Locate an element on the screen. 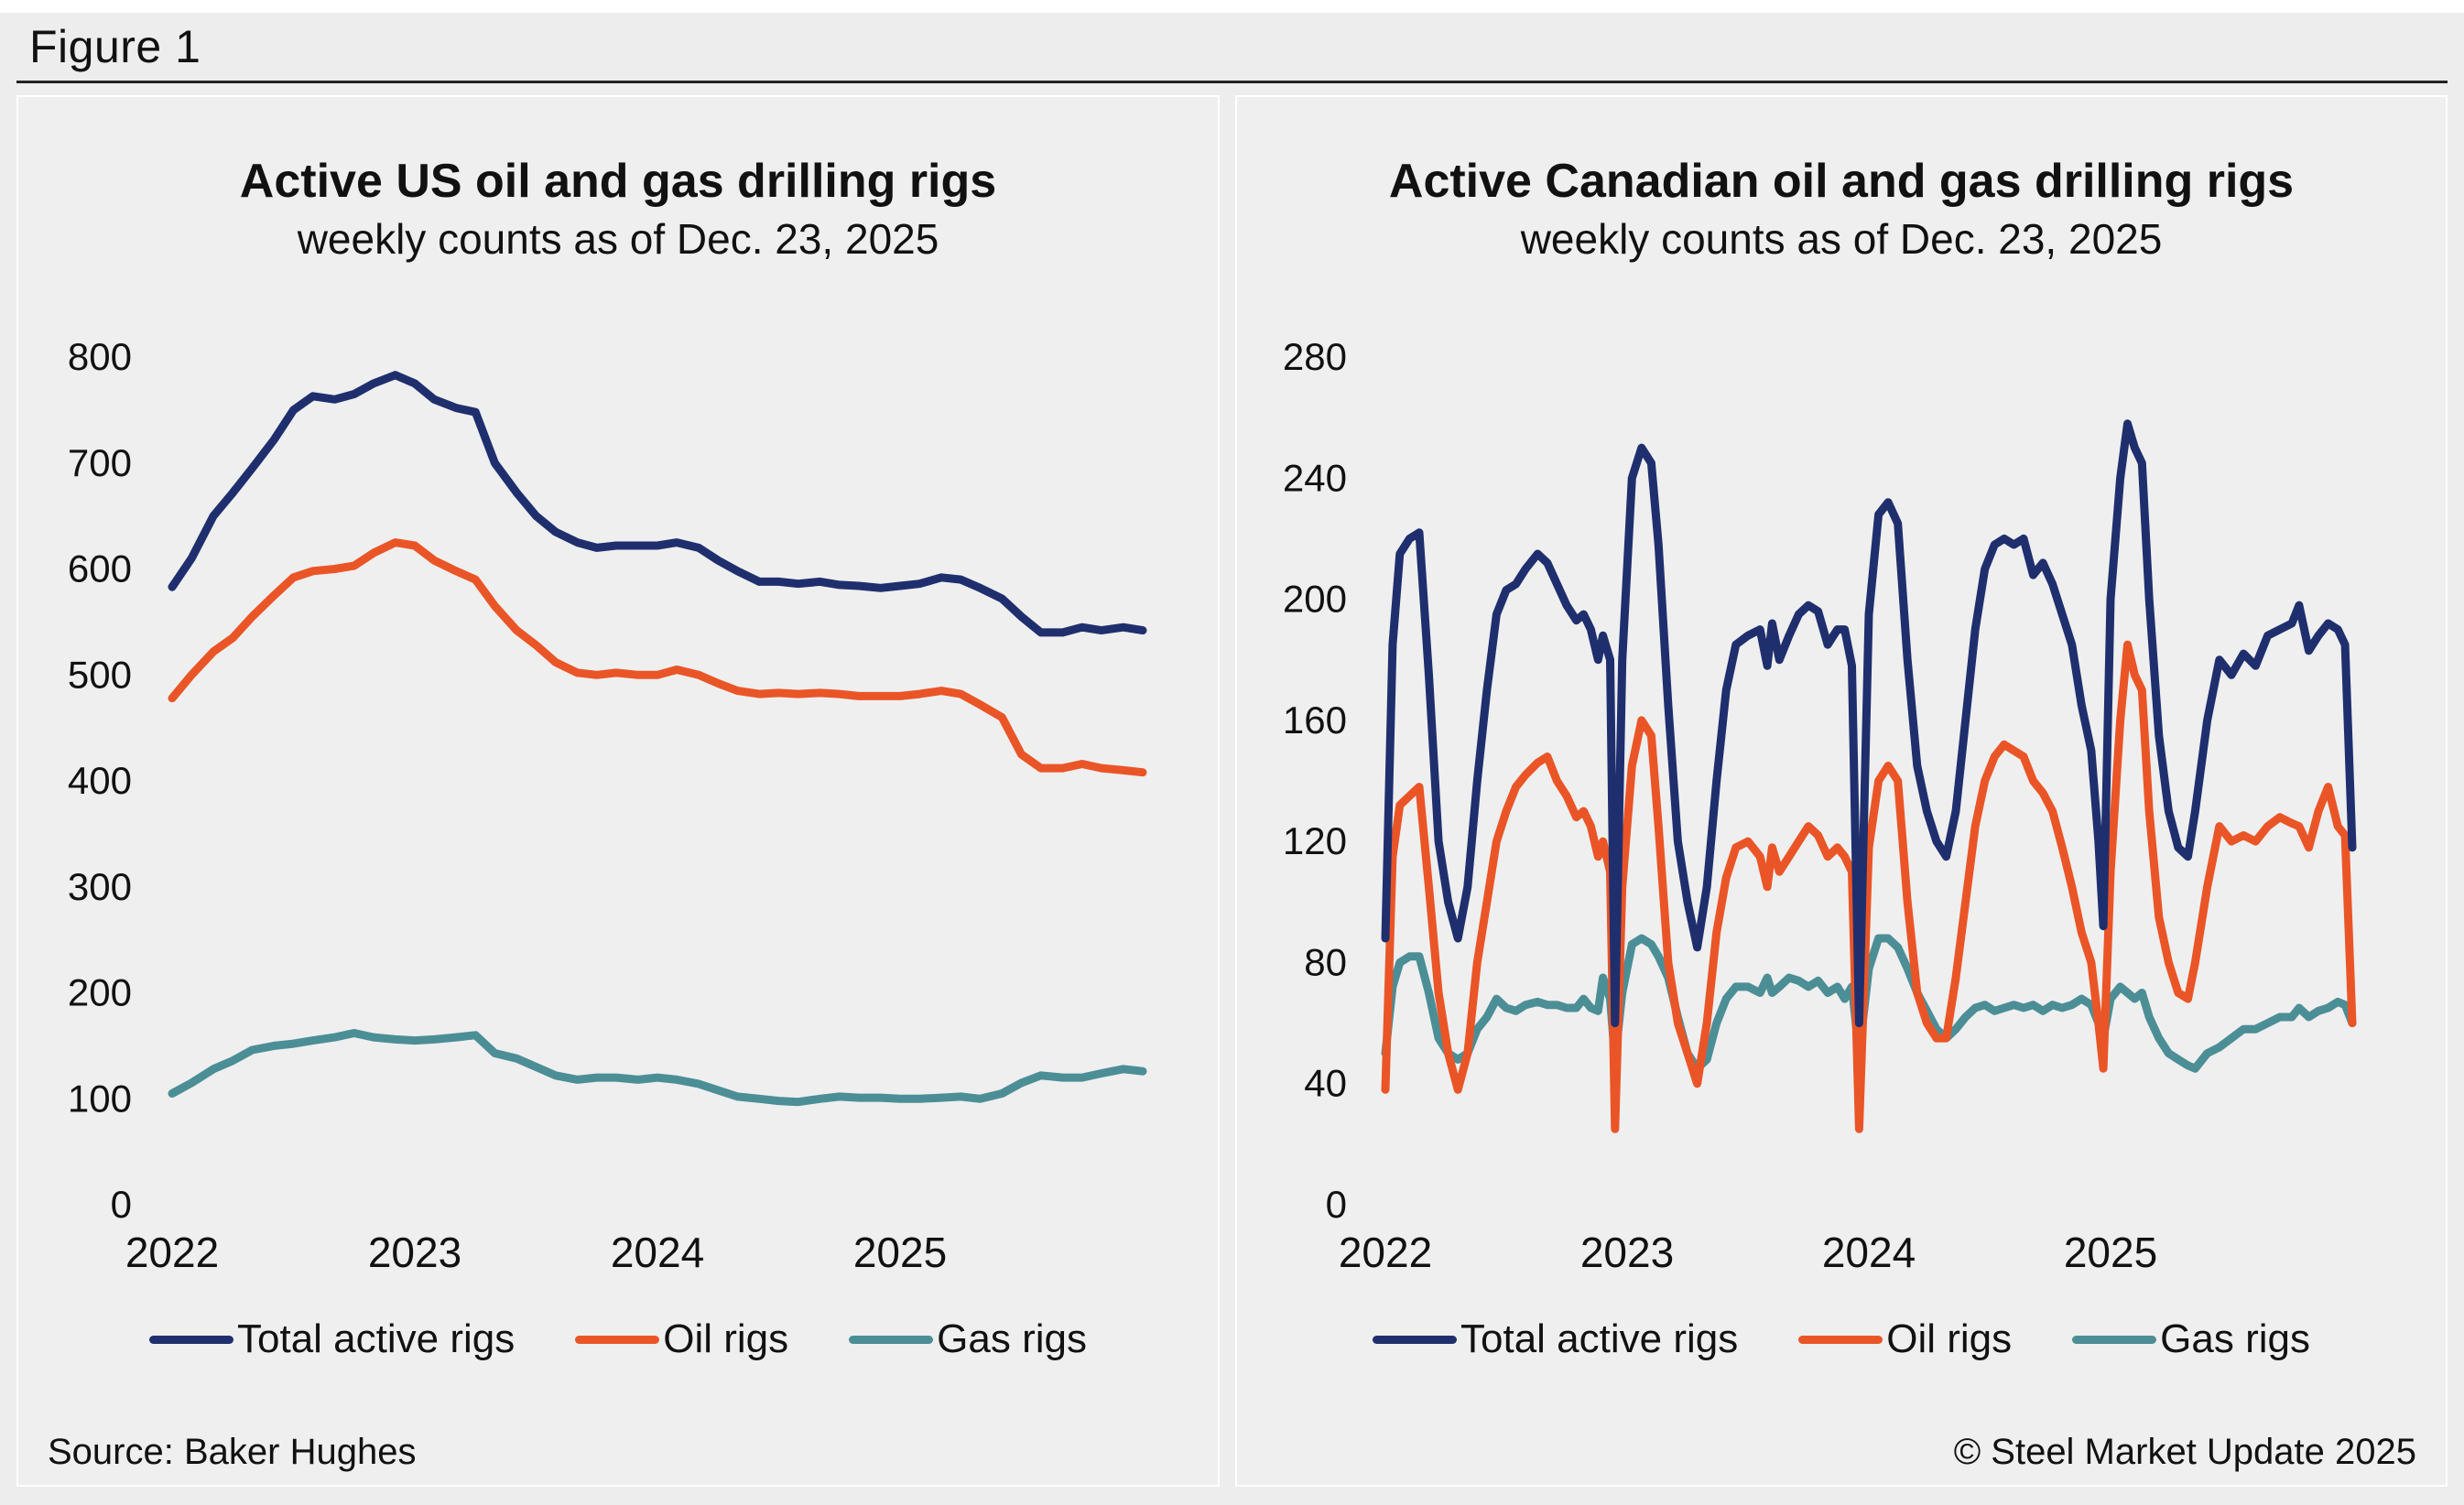  chart-title: Active US oil and gas drilling rigs is located at coordinates (618, 181).